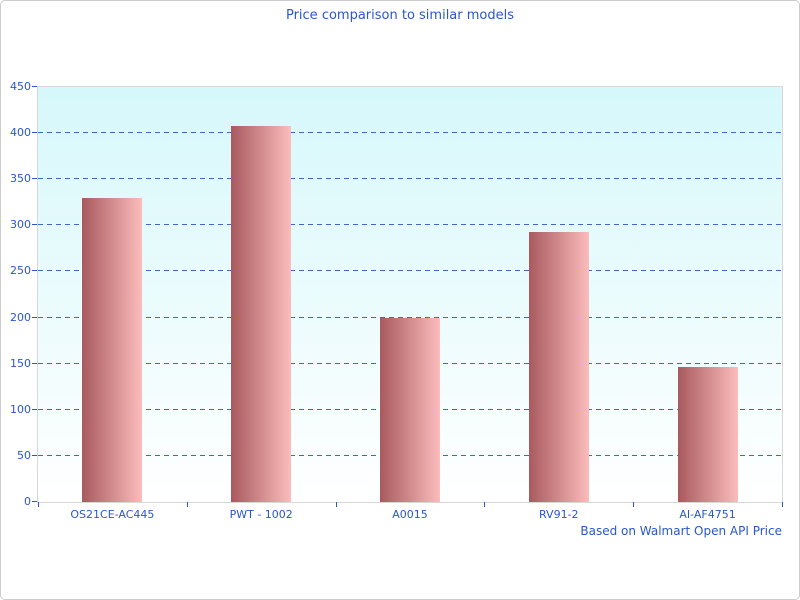 This screenshot has width=800, height=600. Describe the element at coordinates (261, 514) in the screenshot. I see `x-axis-label: PWT - 1002` at that location.